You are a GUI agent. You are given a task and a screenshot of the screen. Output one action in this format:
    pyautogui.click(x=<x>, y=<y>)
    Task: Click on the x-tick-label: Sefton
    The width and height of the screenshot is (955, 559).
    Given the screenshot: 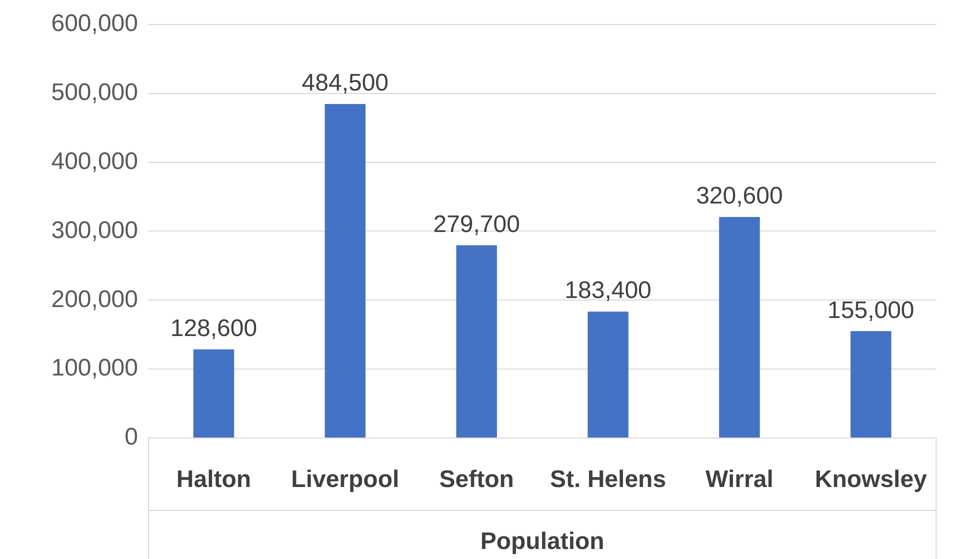 What is the action you would take?
    pyautogui.click(x=476, y=480)
    